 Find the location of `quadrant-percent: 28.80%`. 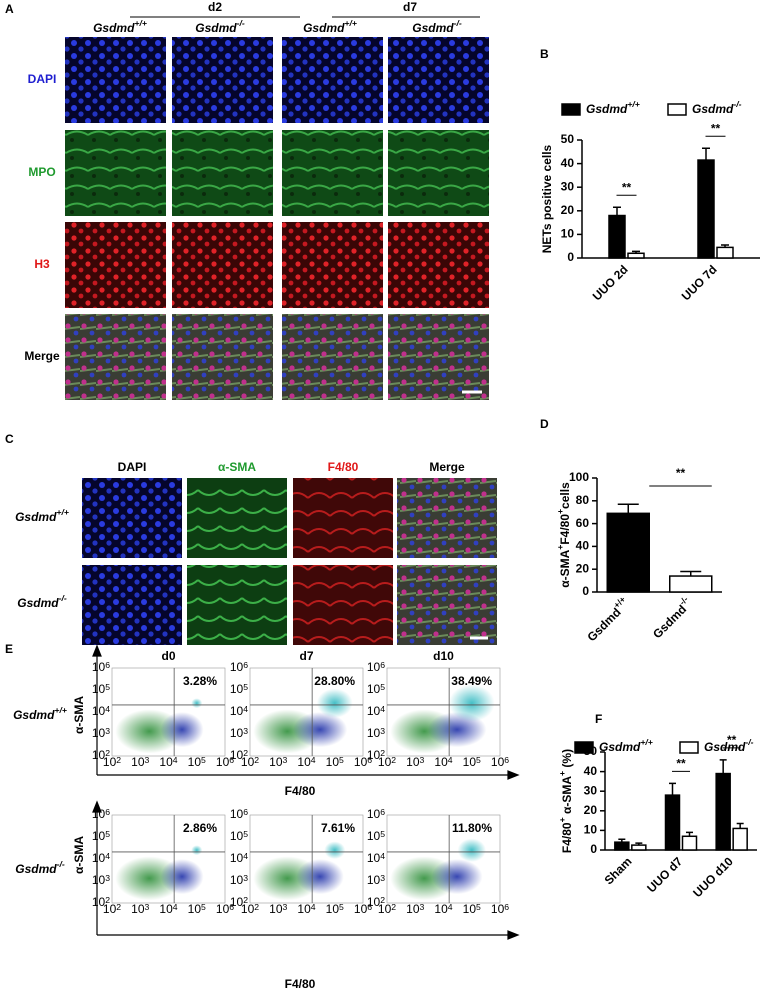

quadrant-percent: 28.80% is located at coordinates (334, 681).